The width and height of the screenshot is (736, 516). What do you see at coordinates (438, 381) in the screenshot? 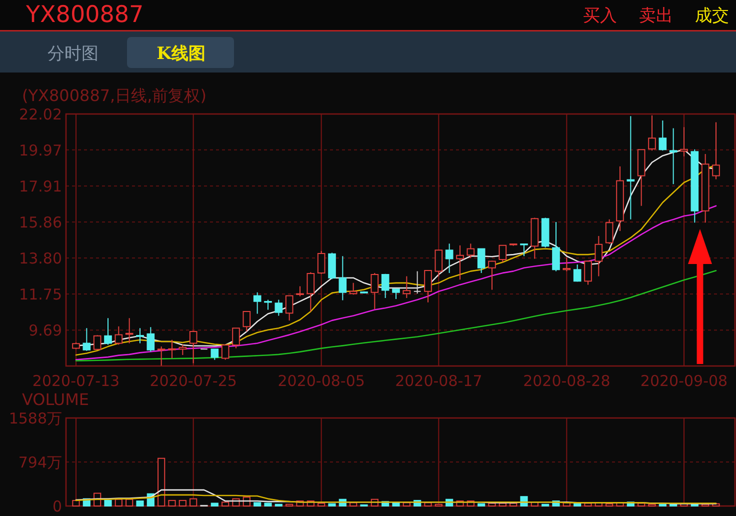
I see `x-tick-label: 2020-08-17` at bounding box center [438, 381].